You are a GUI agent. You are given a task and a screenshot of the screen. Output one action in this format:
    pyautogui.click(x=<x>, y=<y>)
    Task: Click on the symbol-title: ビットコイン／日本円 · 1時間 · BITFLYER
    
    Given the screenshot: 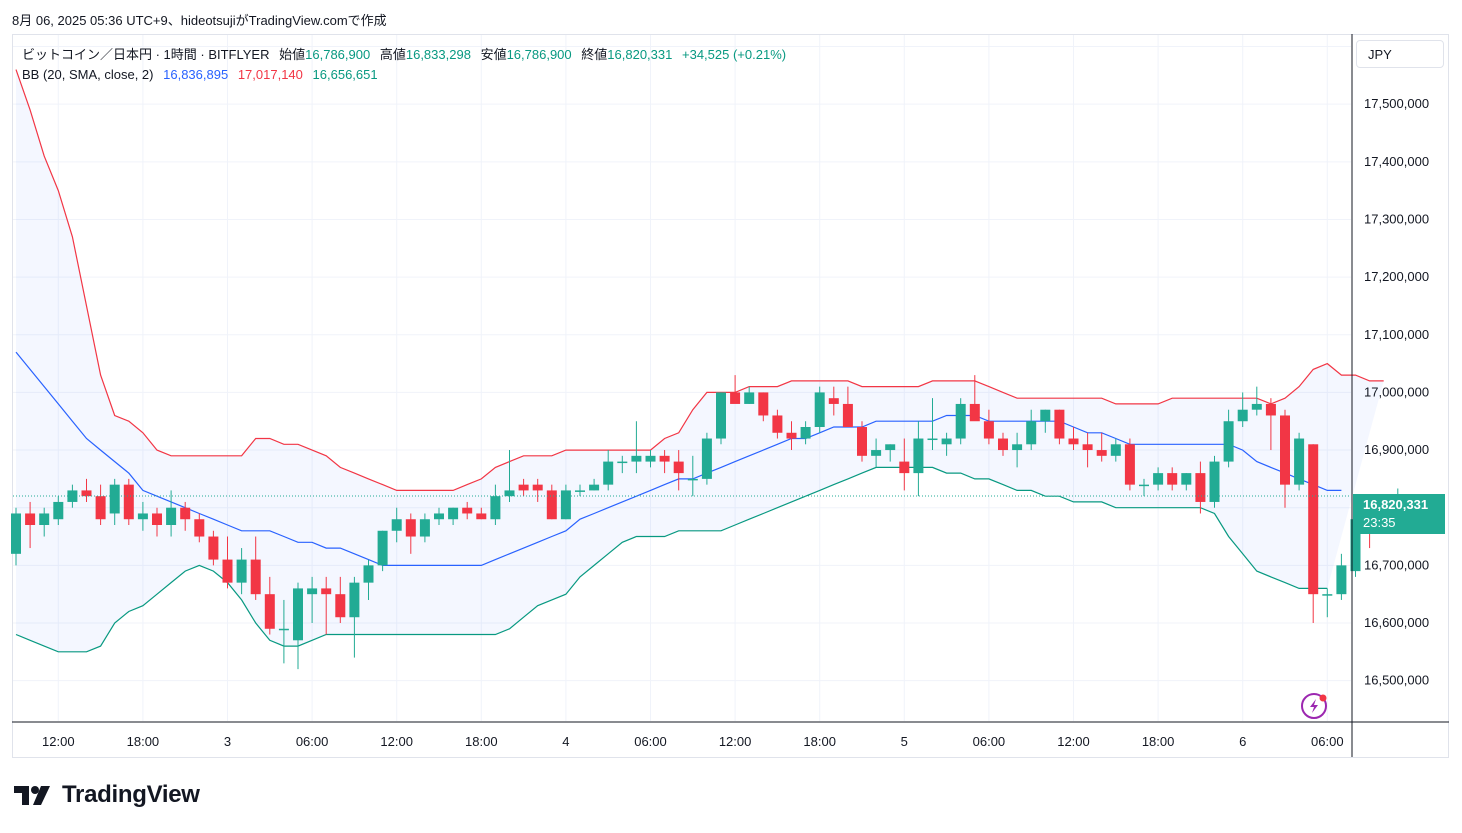 What is the action you would take?
    pyautogui.click(x=146, y=54)
    